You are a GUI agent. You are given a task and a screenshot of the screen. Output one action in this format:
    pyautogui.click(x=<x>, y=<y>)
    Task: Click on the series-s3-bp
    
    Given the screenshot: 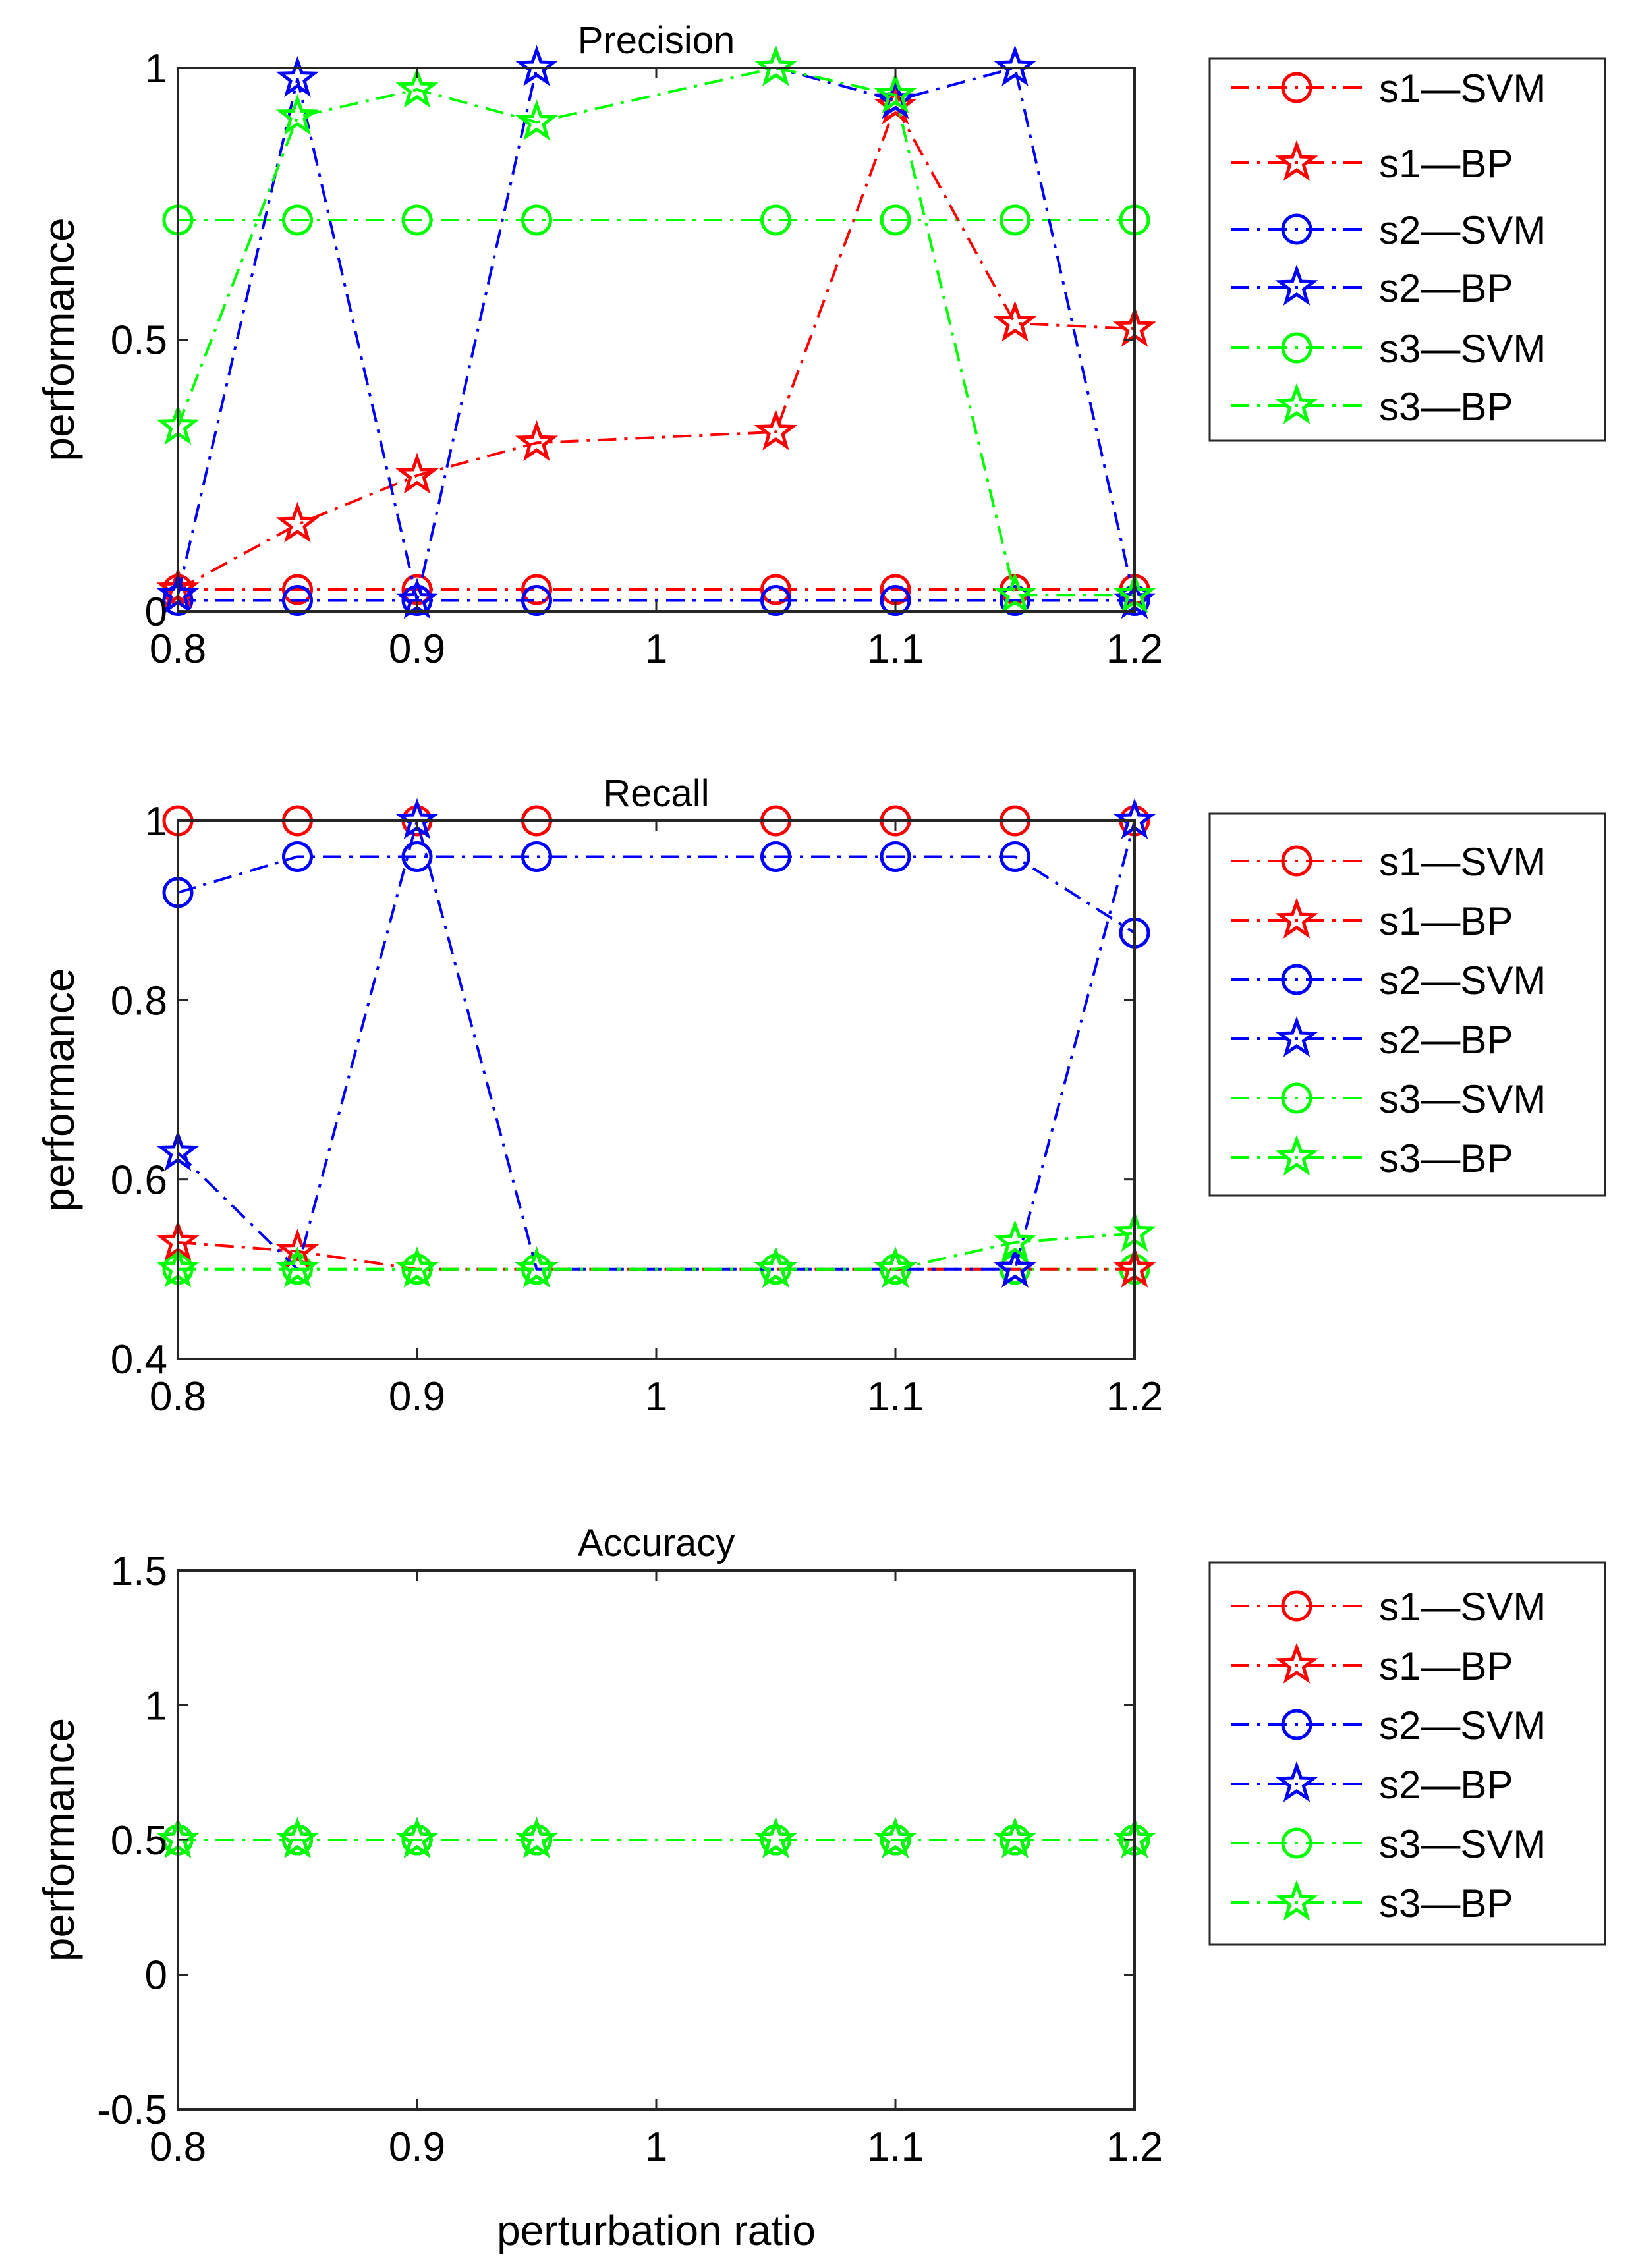 What is the action you would take?
    pyautogui.click(x=656, y=1249)
    